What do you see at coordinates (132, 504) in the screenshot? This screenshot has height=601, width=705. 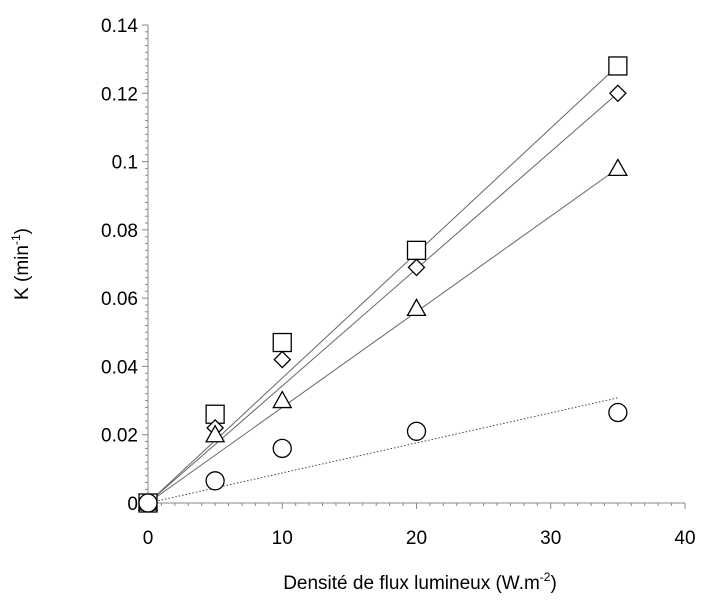 I see `y-tick-label: 0` at bounding box center [132, 504].